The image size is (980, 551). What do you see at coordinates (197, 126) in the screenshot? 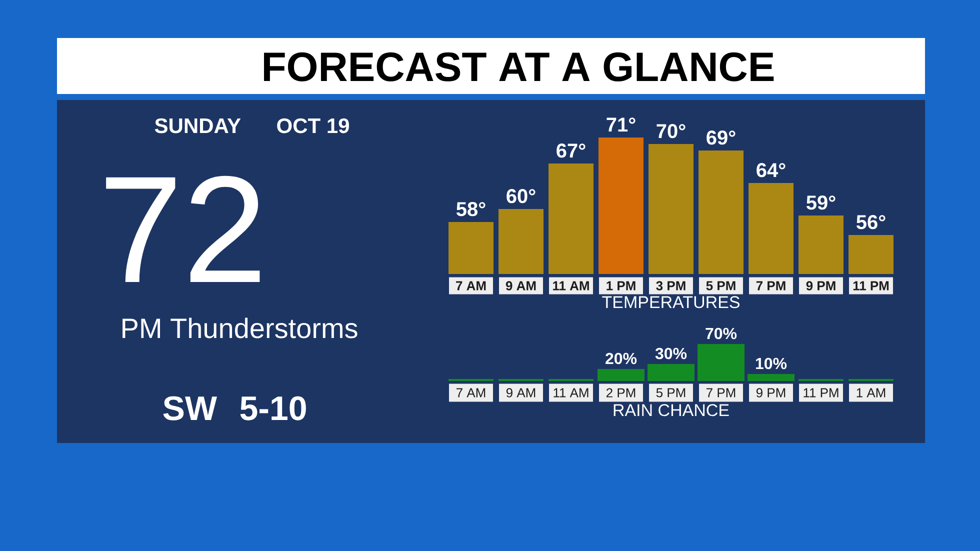
I see `text: SUNDAY` at bounding box center [197, 126].